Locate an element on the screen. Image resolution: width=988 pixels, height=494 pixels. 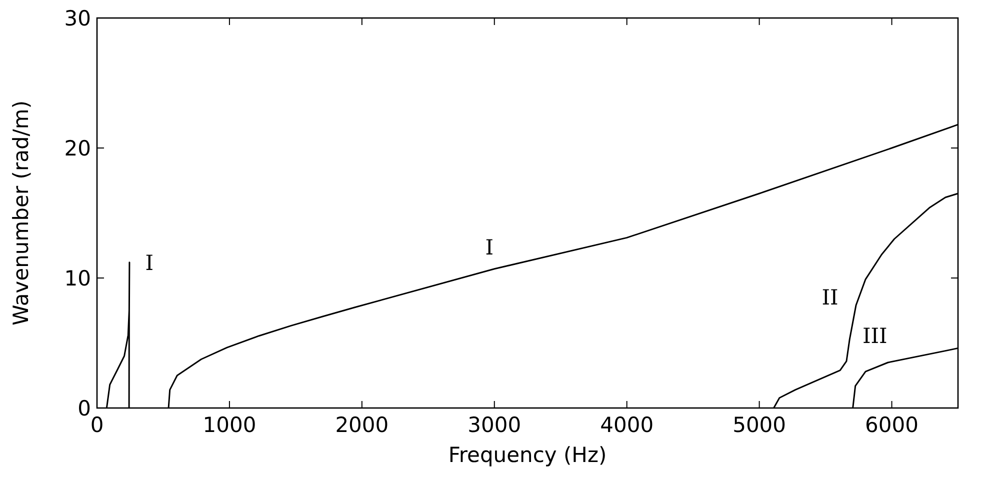
series-label: III is located at coordinates (875, 336).